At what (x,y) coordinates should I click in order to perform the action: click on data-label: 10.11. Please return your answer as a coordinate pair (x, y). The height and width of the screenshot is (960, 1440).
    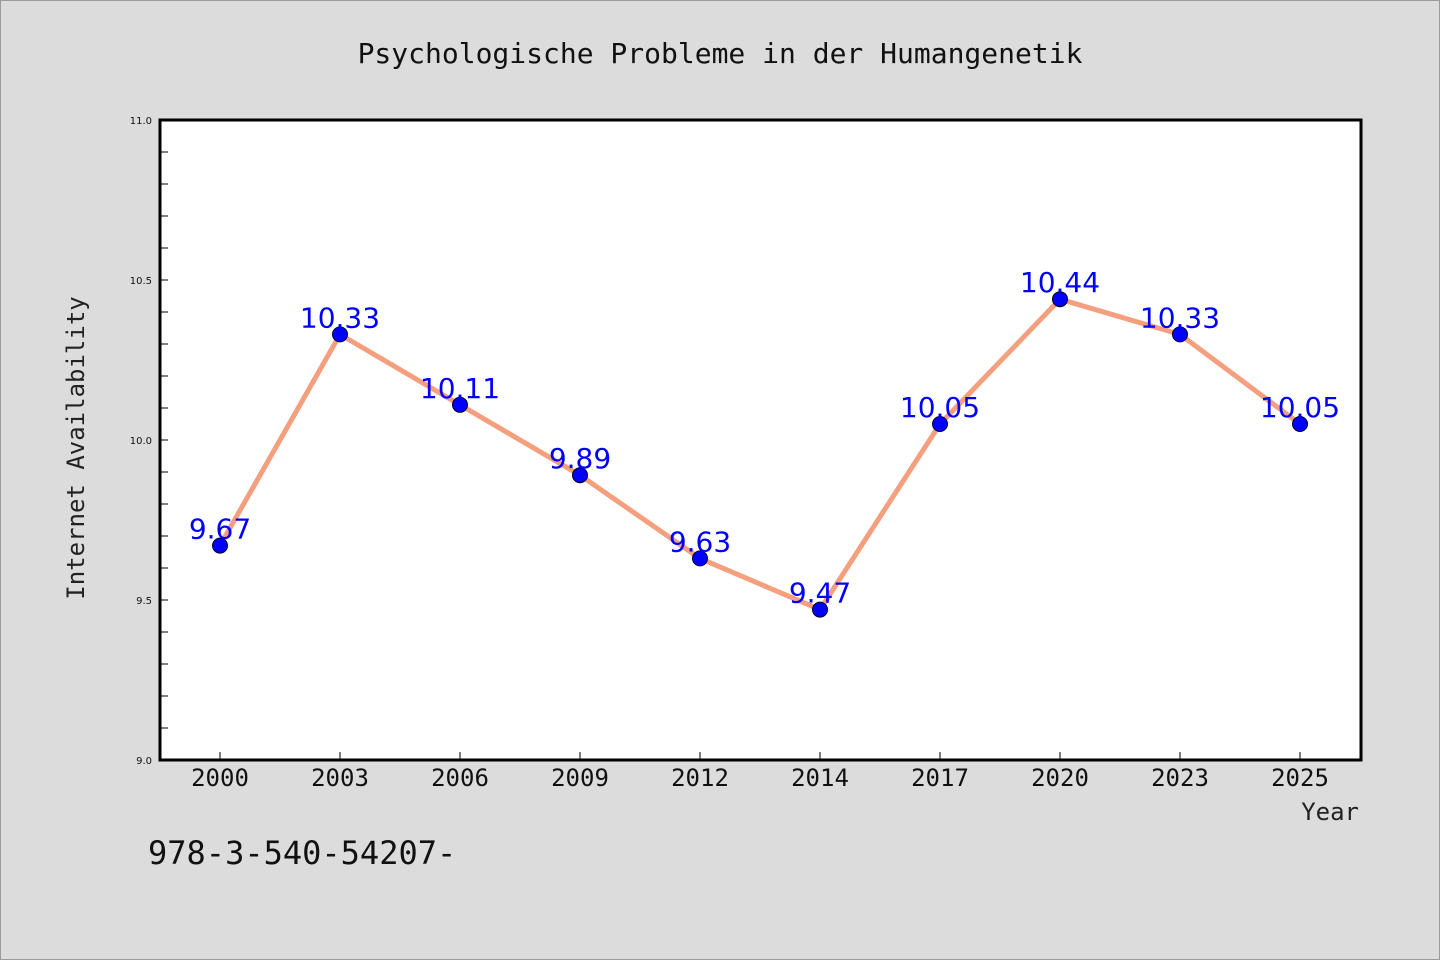
    Looking at the image, I should click on (460, 388).